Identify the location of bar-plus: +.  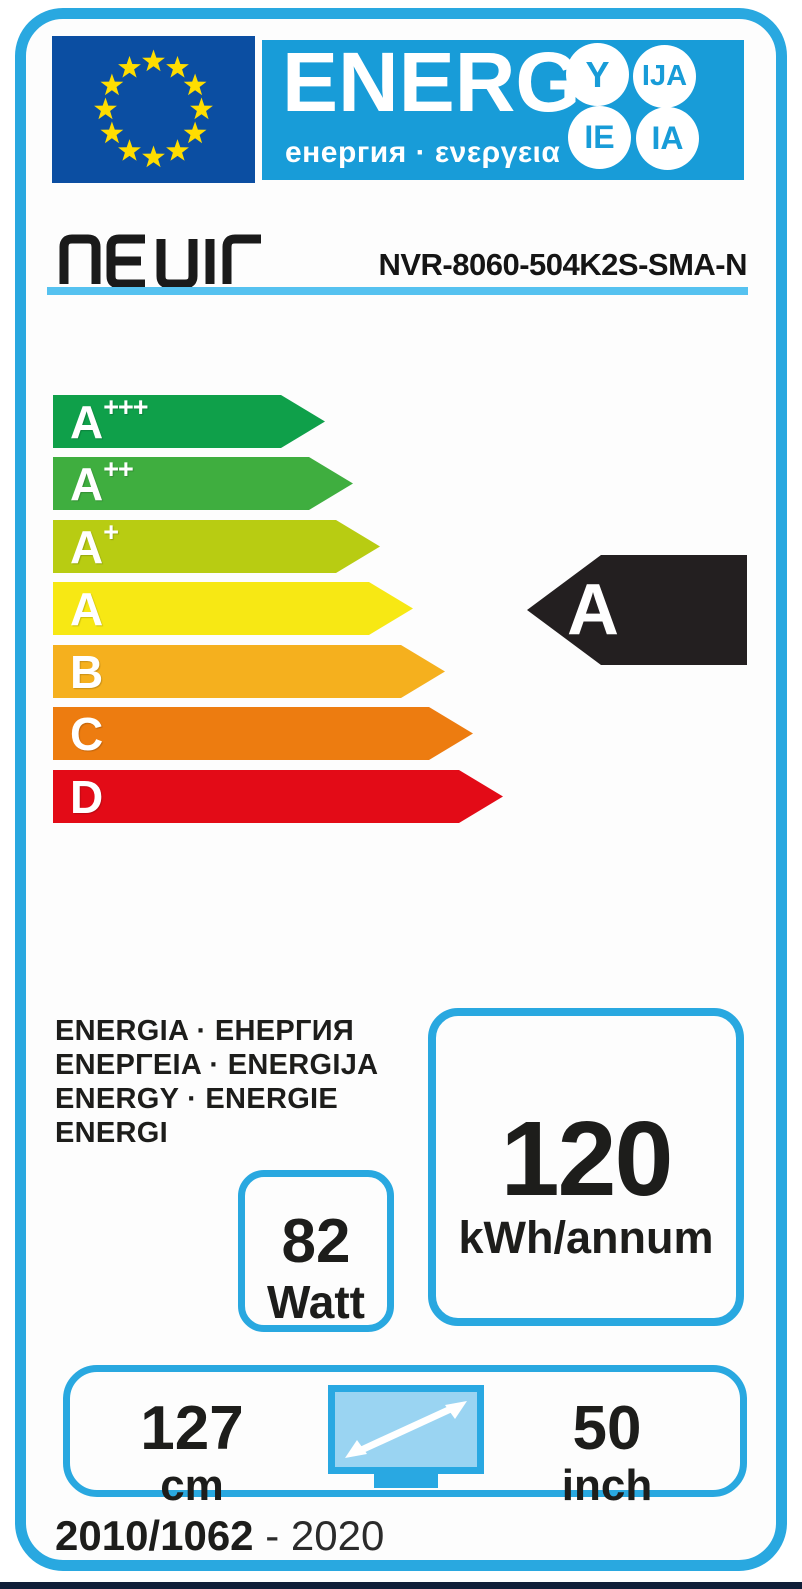
(111, 532).